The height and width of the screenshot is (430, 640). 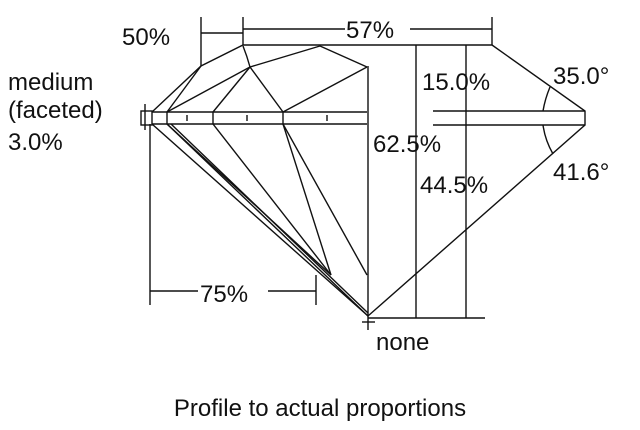 I want to click on crown-facets, so click(x=267, y=84).